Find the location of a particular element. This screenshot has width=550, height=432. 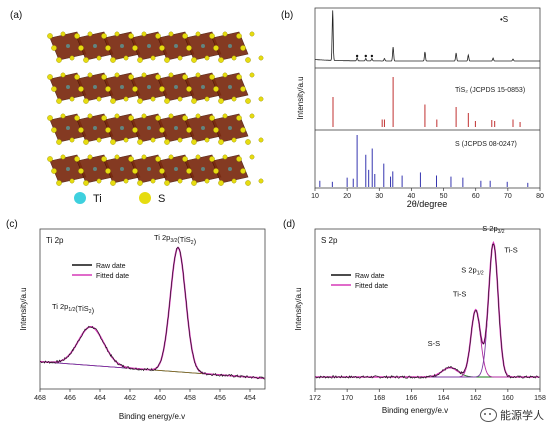

ti2p-title: Ti 2p is located at coordinates (55, 240).